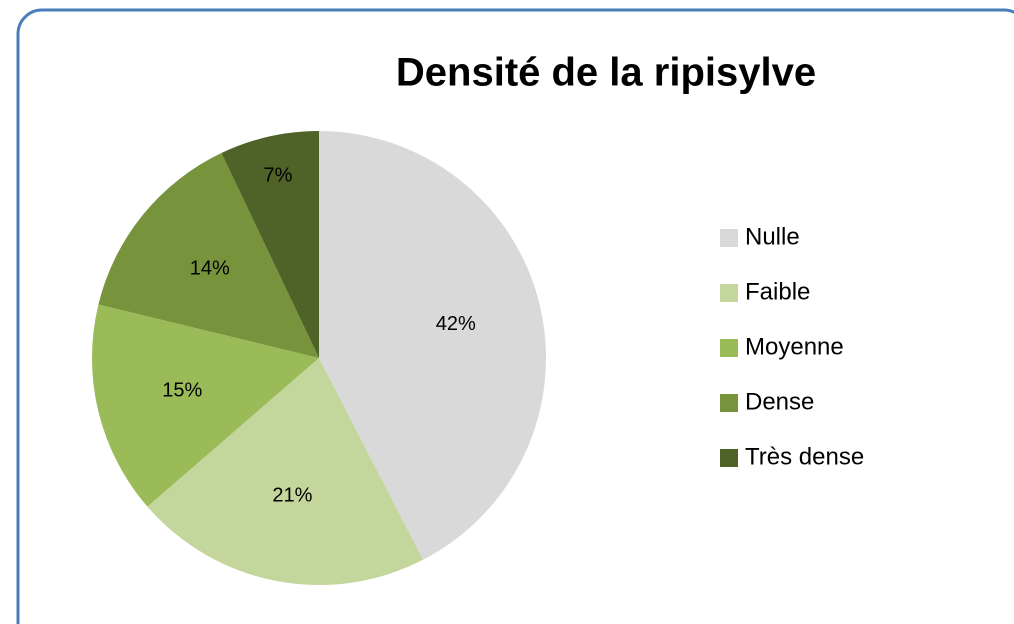  What do you see at coordinates (210, 269) in the screenshot?
I see `data-label: 14%` at bounding box center [210, 269].